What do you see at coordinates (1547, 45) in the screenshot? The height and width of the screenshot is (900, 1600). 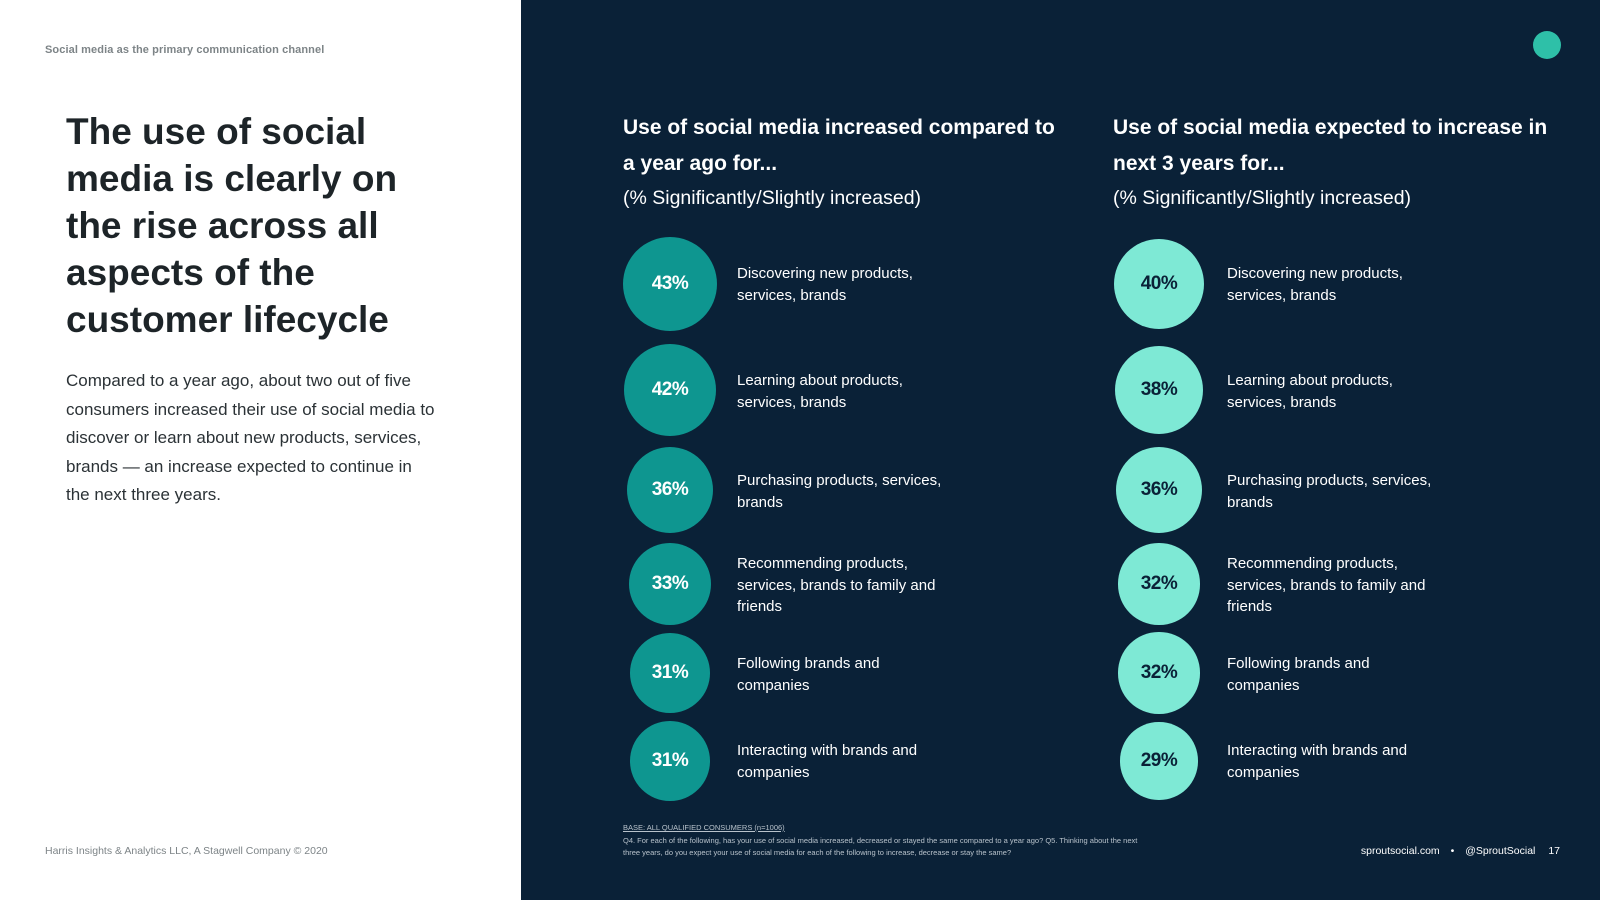 I see `accent-dot` at bounding box center [1547, 45].